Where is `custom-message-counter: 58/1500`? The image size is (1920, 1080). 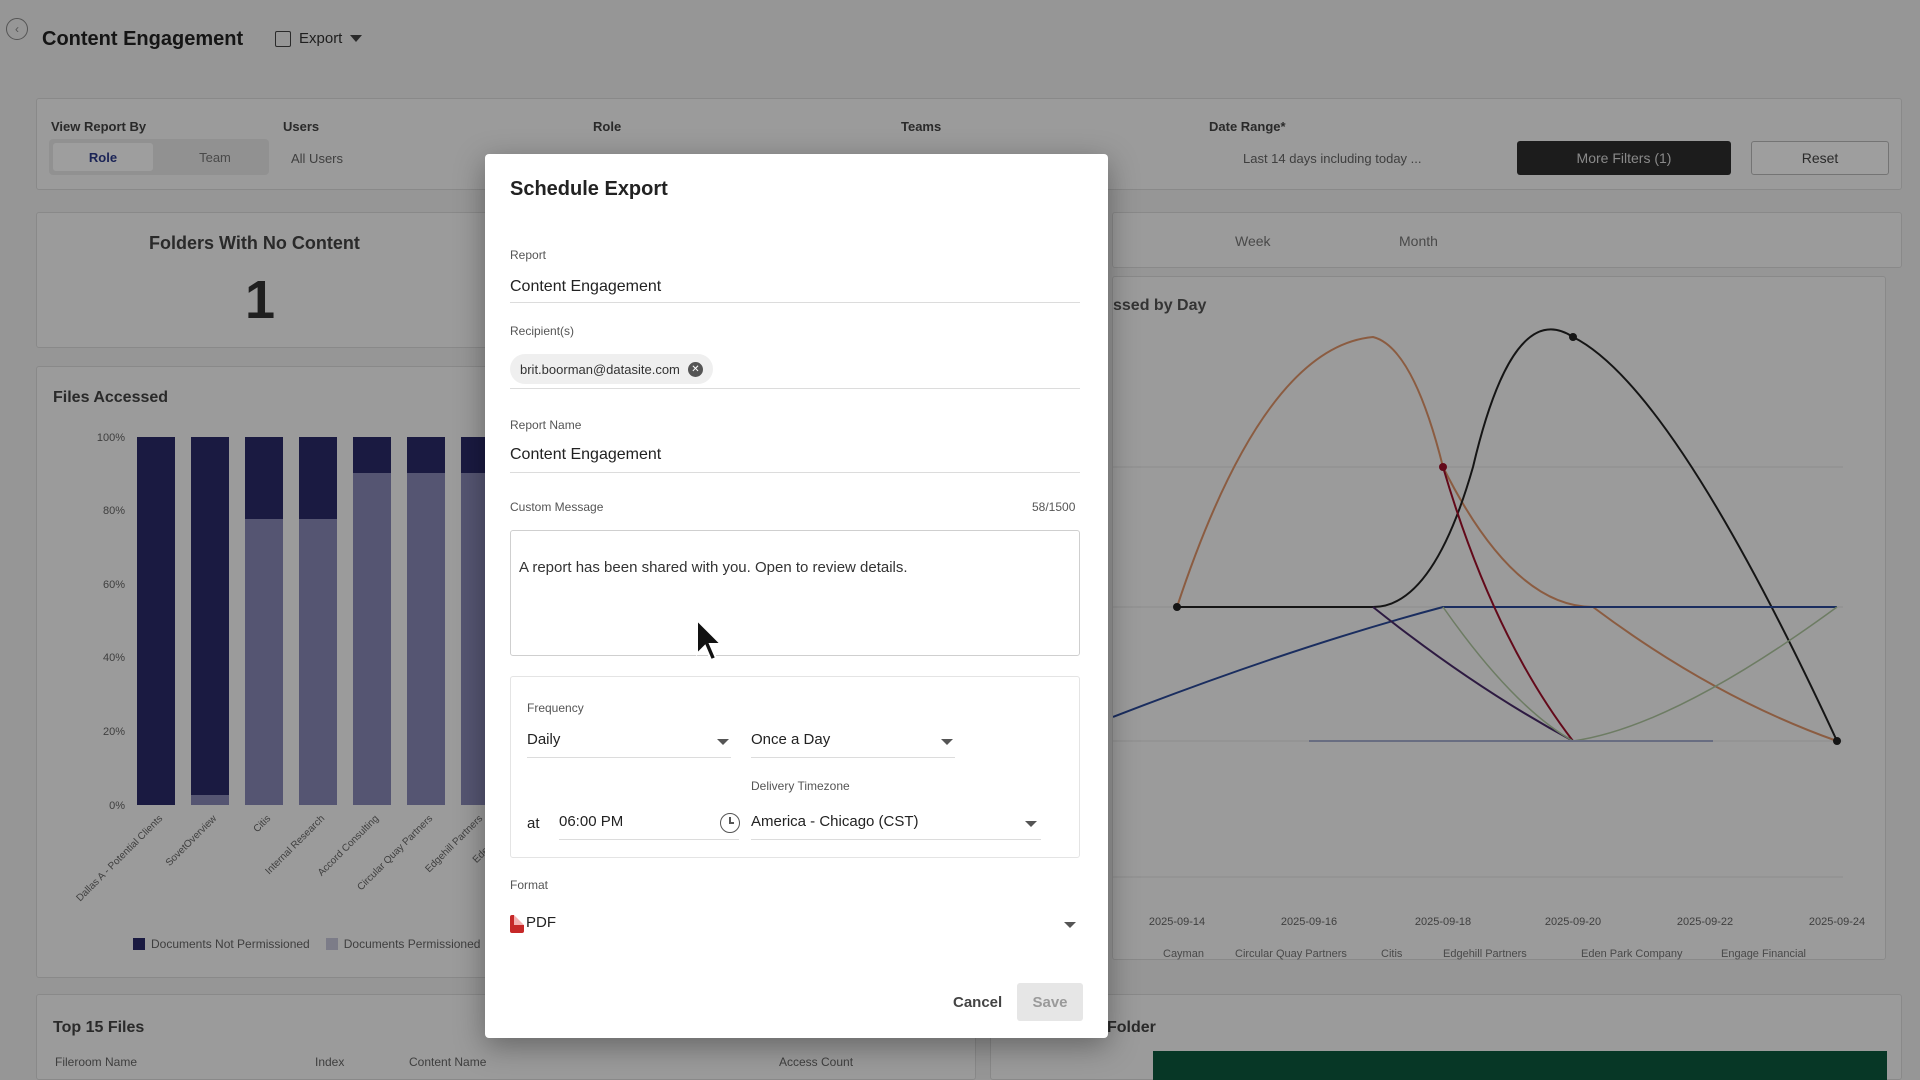 custom-message-counter: 58/1500 is located at coordinates (1054, 507).